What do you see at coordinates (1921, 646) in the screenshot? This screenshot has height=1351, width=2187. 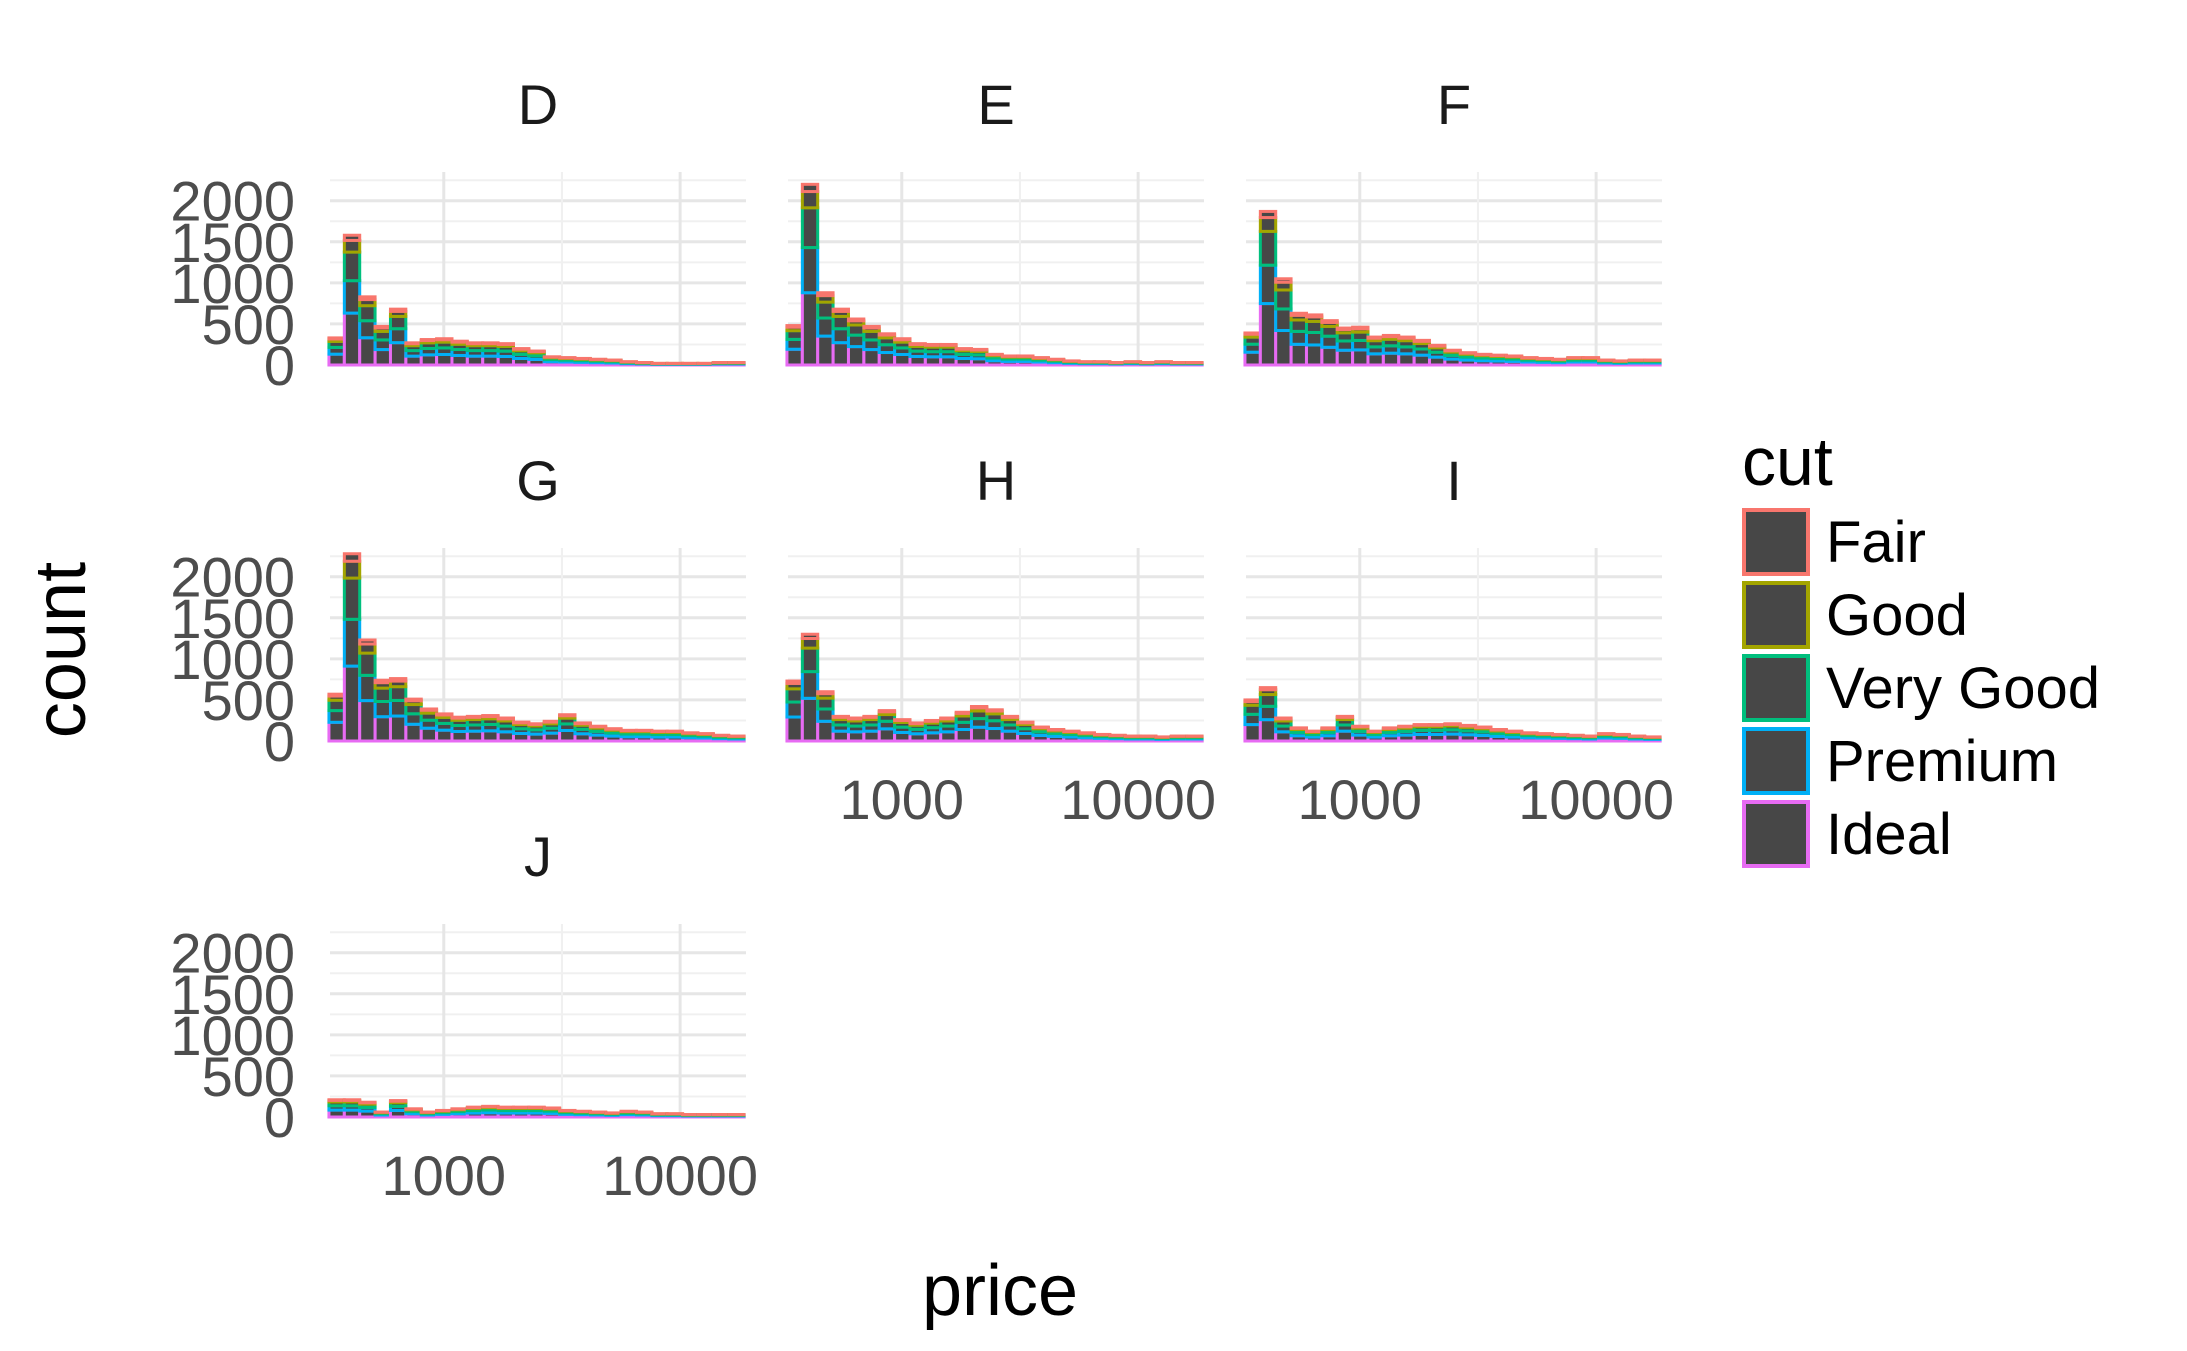 I see `legend: cut Fair Good Very Good Premium Ideal` at bounding box center [1921, 646].